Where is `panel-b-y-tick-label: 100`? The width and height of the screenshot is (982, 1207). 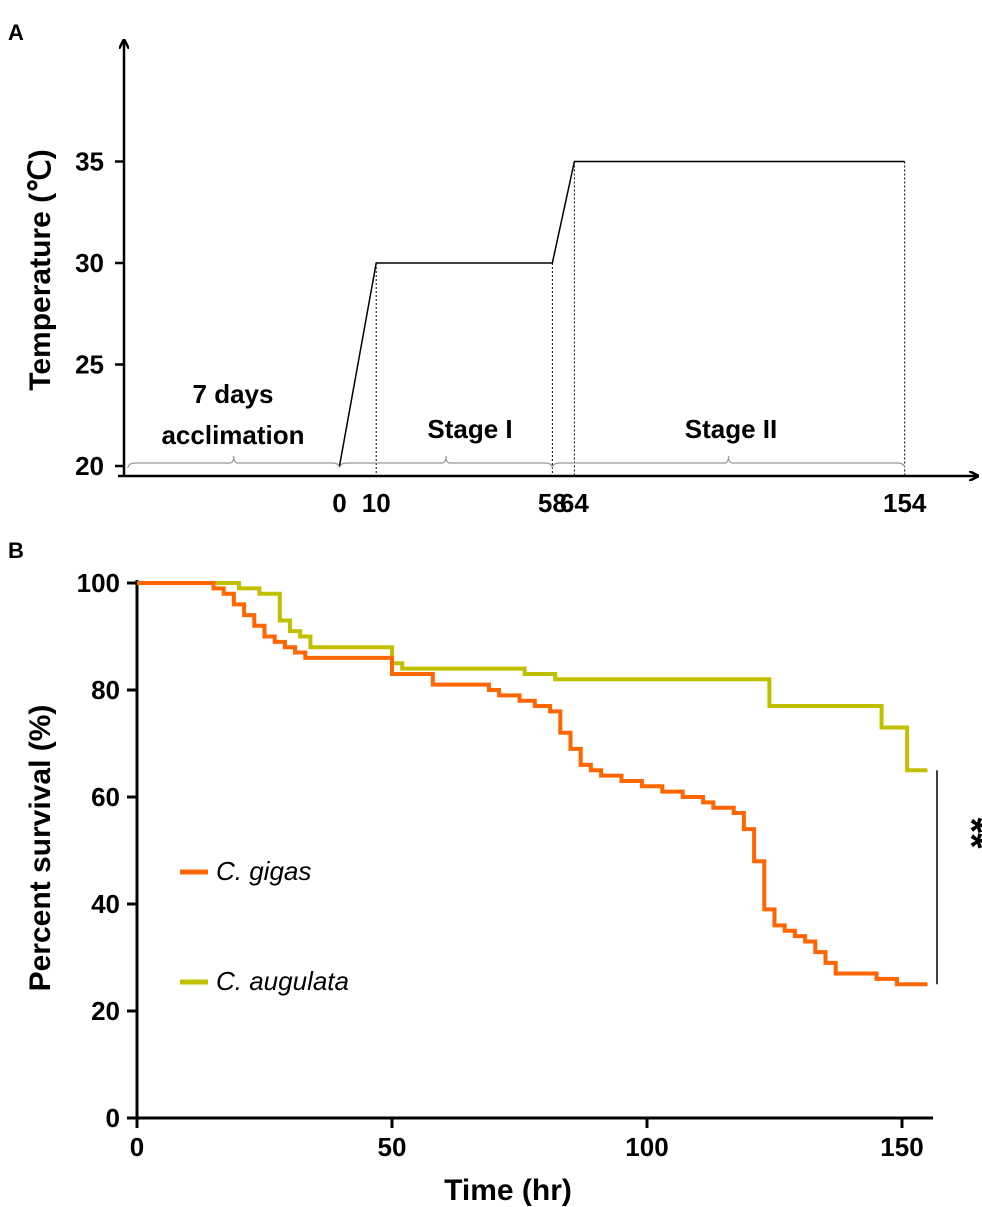
panel-b-y-tick-label: 100 is located at coordinates (98, 583).